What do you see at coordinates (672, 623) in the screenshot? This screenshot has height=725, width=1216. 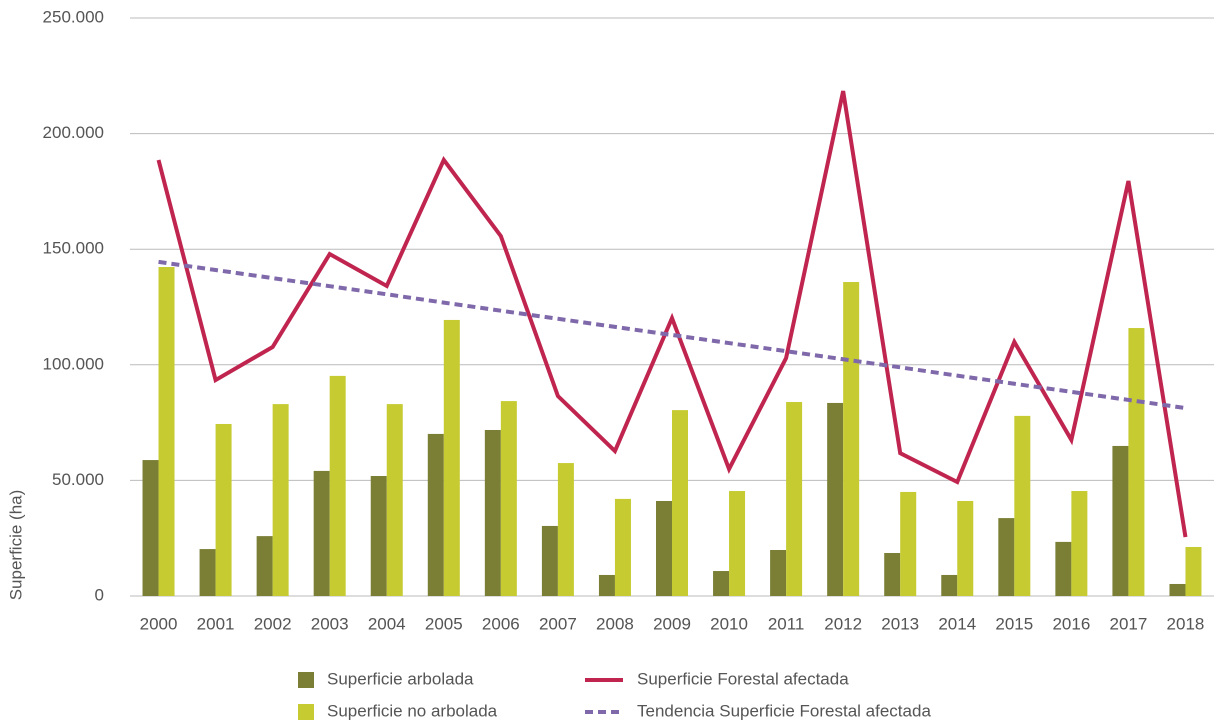 I see `x-tick-label: 2009` at bounding box center [672, 623].